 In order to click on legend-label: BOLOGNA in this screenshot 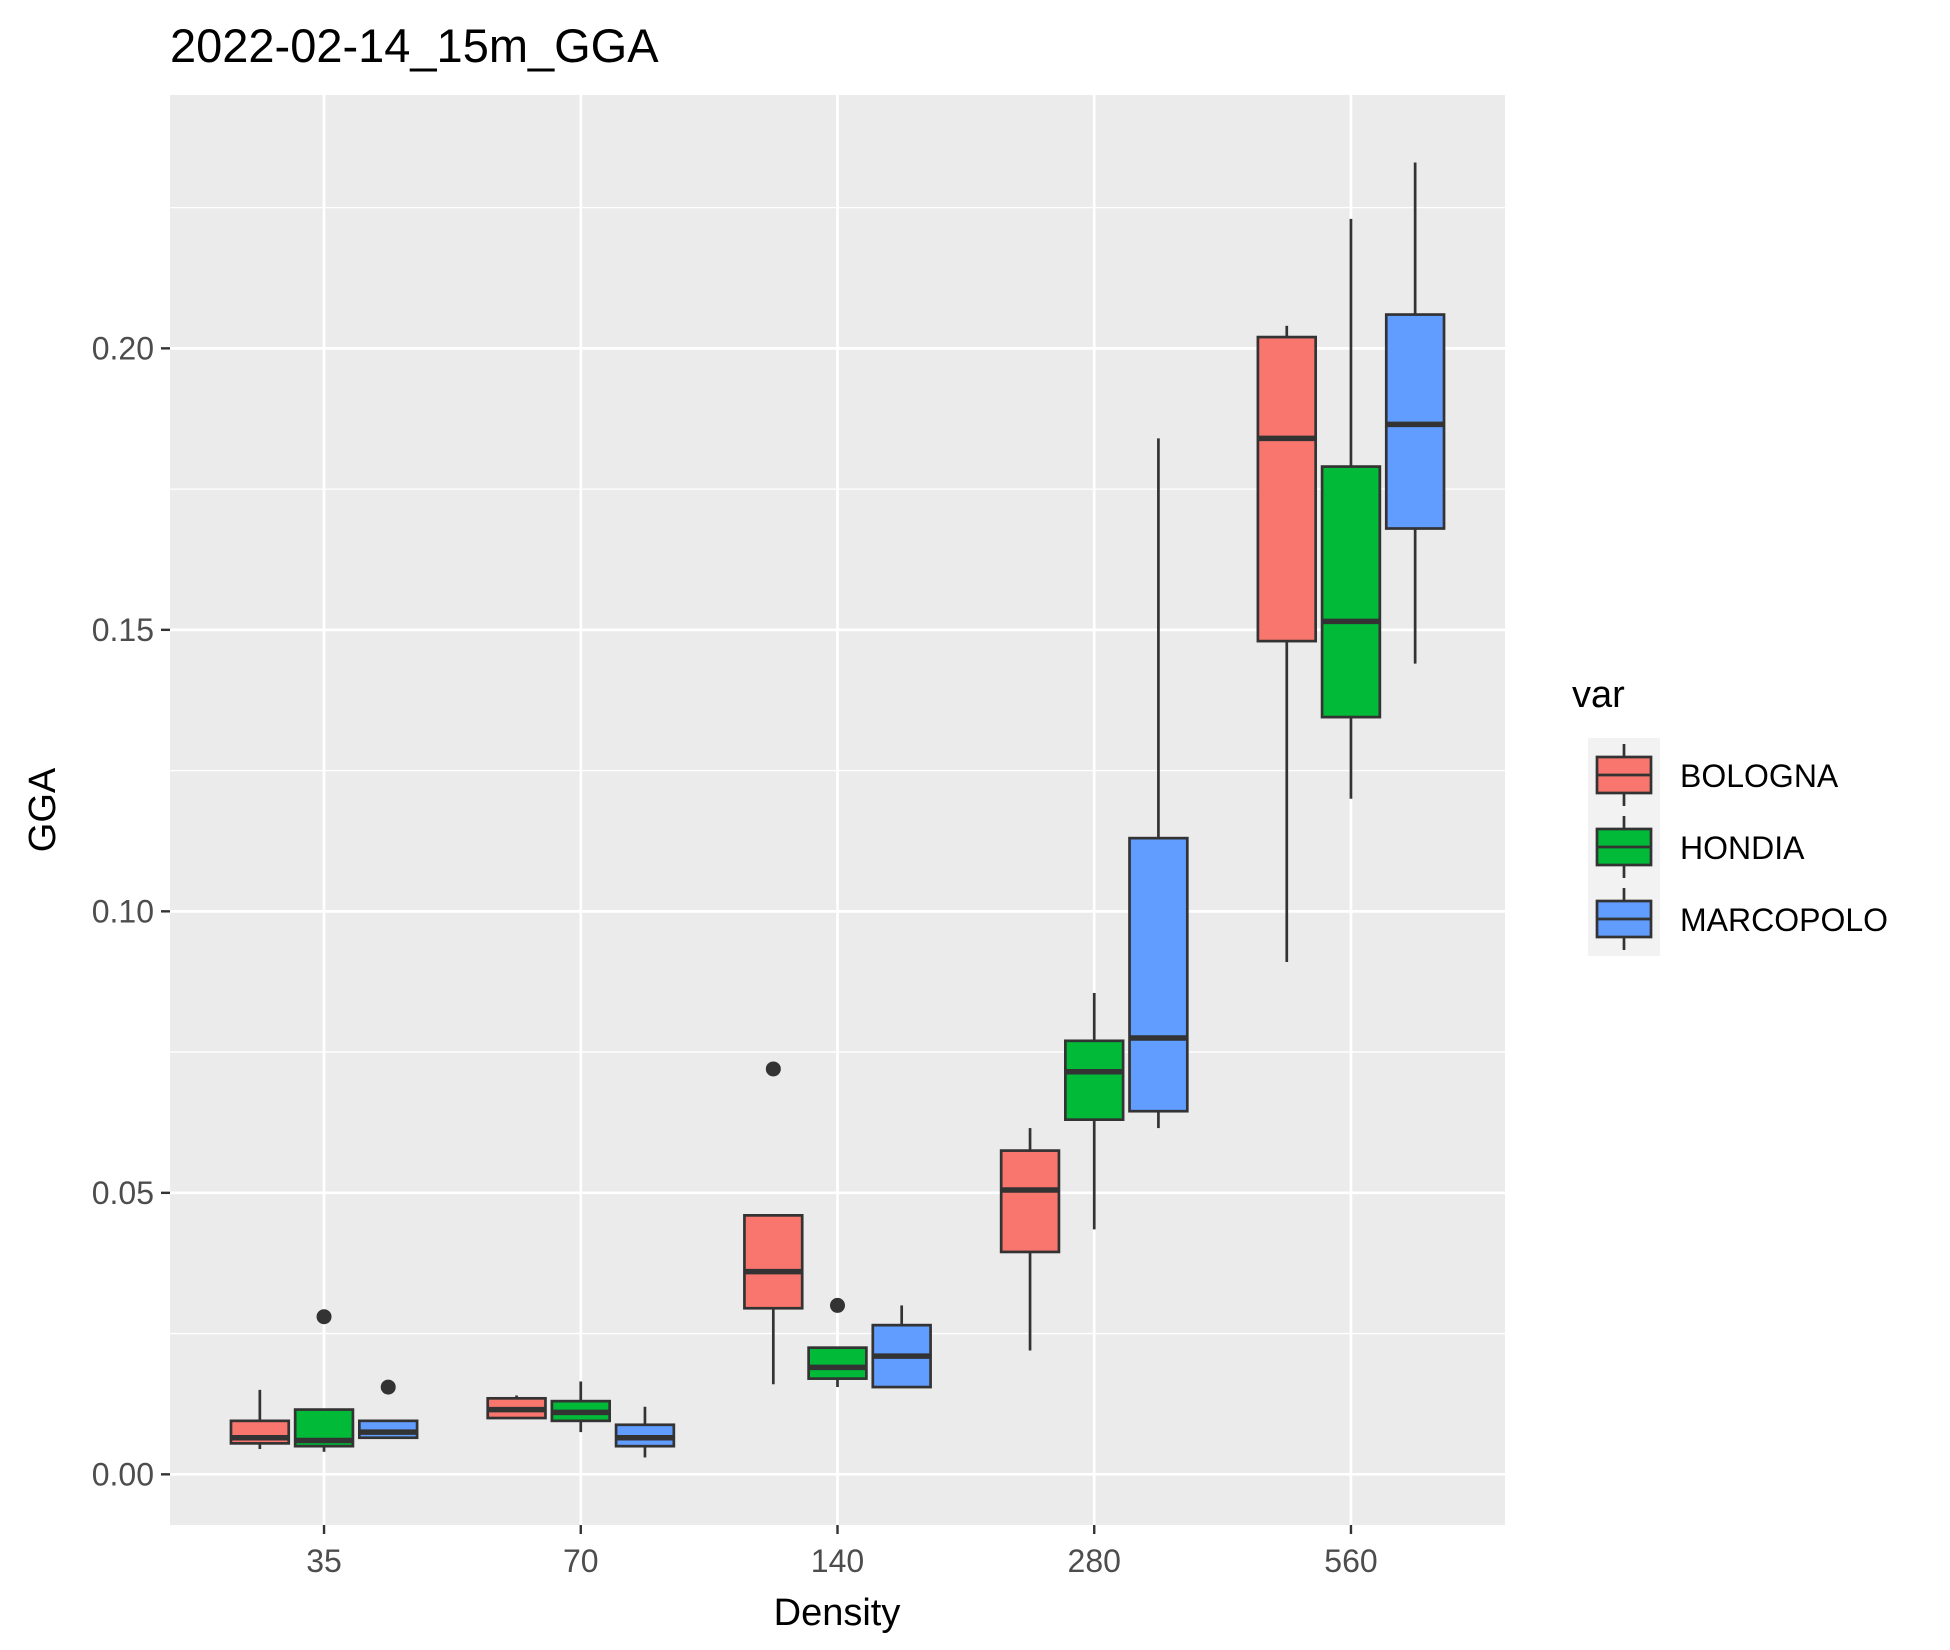, I will do `click(1759, 776)`.